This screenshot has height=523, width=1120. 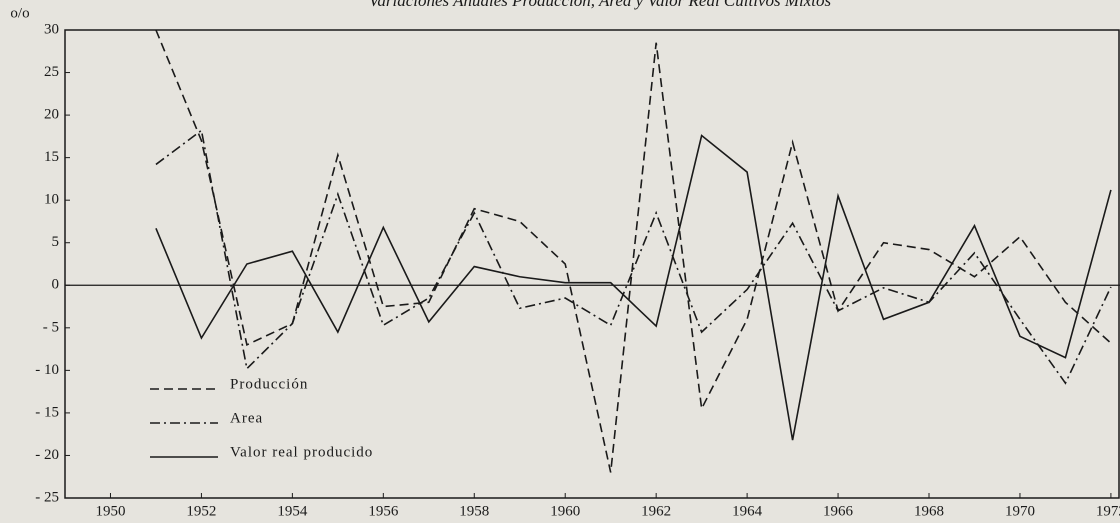 What do you see at coordinates (51, 200) in the screenshot?
I see `y-tick-label: 10` at bounding box center [51, 200].